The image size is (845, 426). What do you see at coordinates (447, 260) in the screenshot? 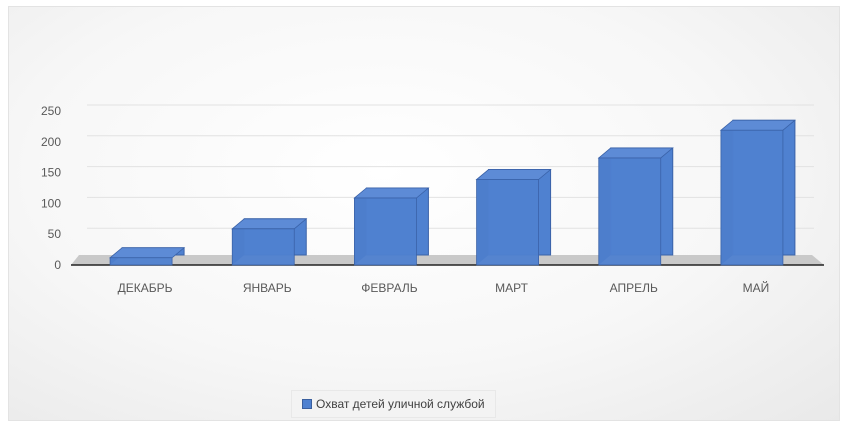
I see `chart-floor` at bounding box center [447, 260].